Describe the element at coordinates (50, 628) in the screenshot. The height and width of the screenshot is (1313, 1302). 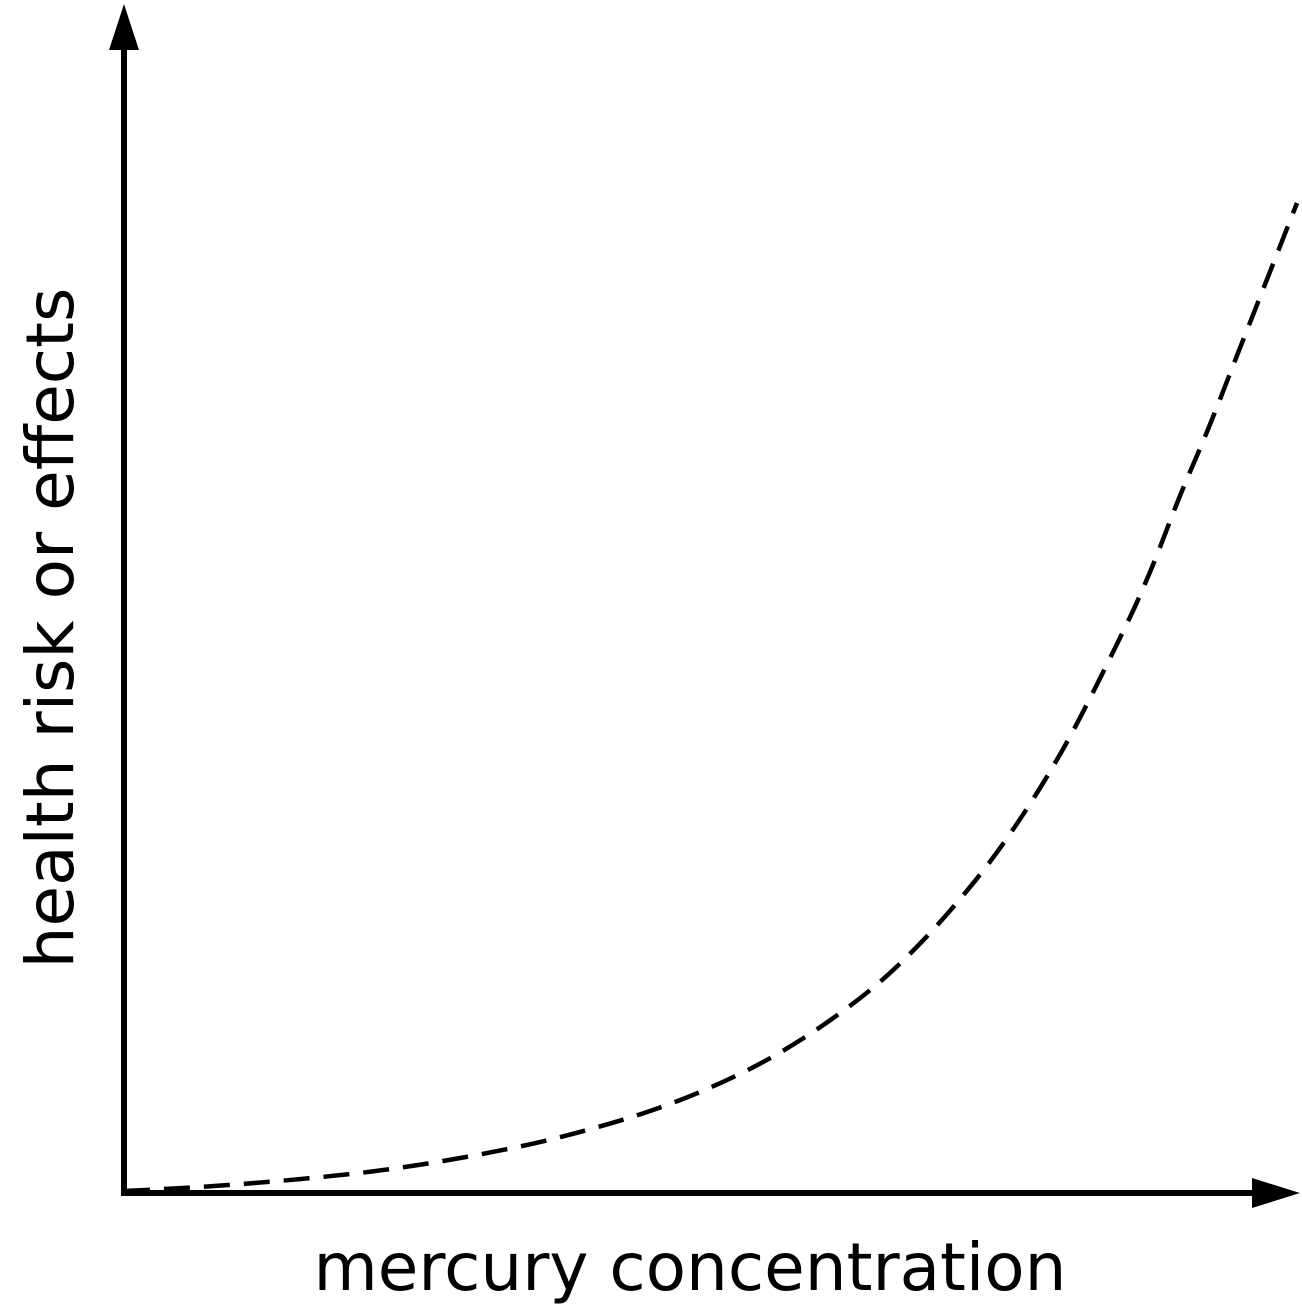
I see `y-axis-label: health risk or effects` at that location.